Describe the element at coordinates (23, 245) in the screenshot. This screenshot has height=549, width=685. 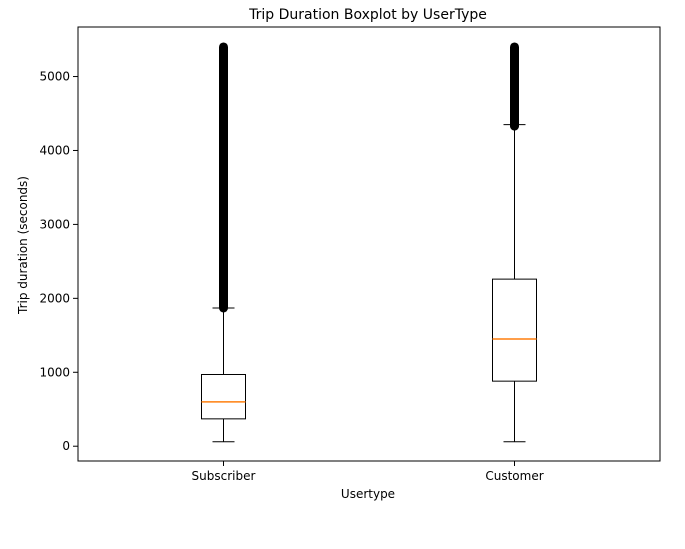
I see `y-axis-label: Trip duration (seconds)` at that location.